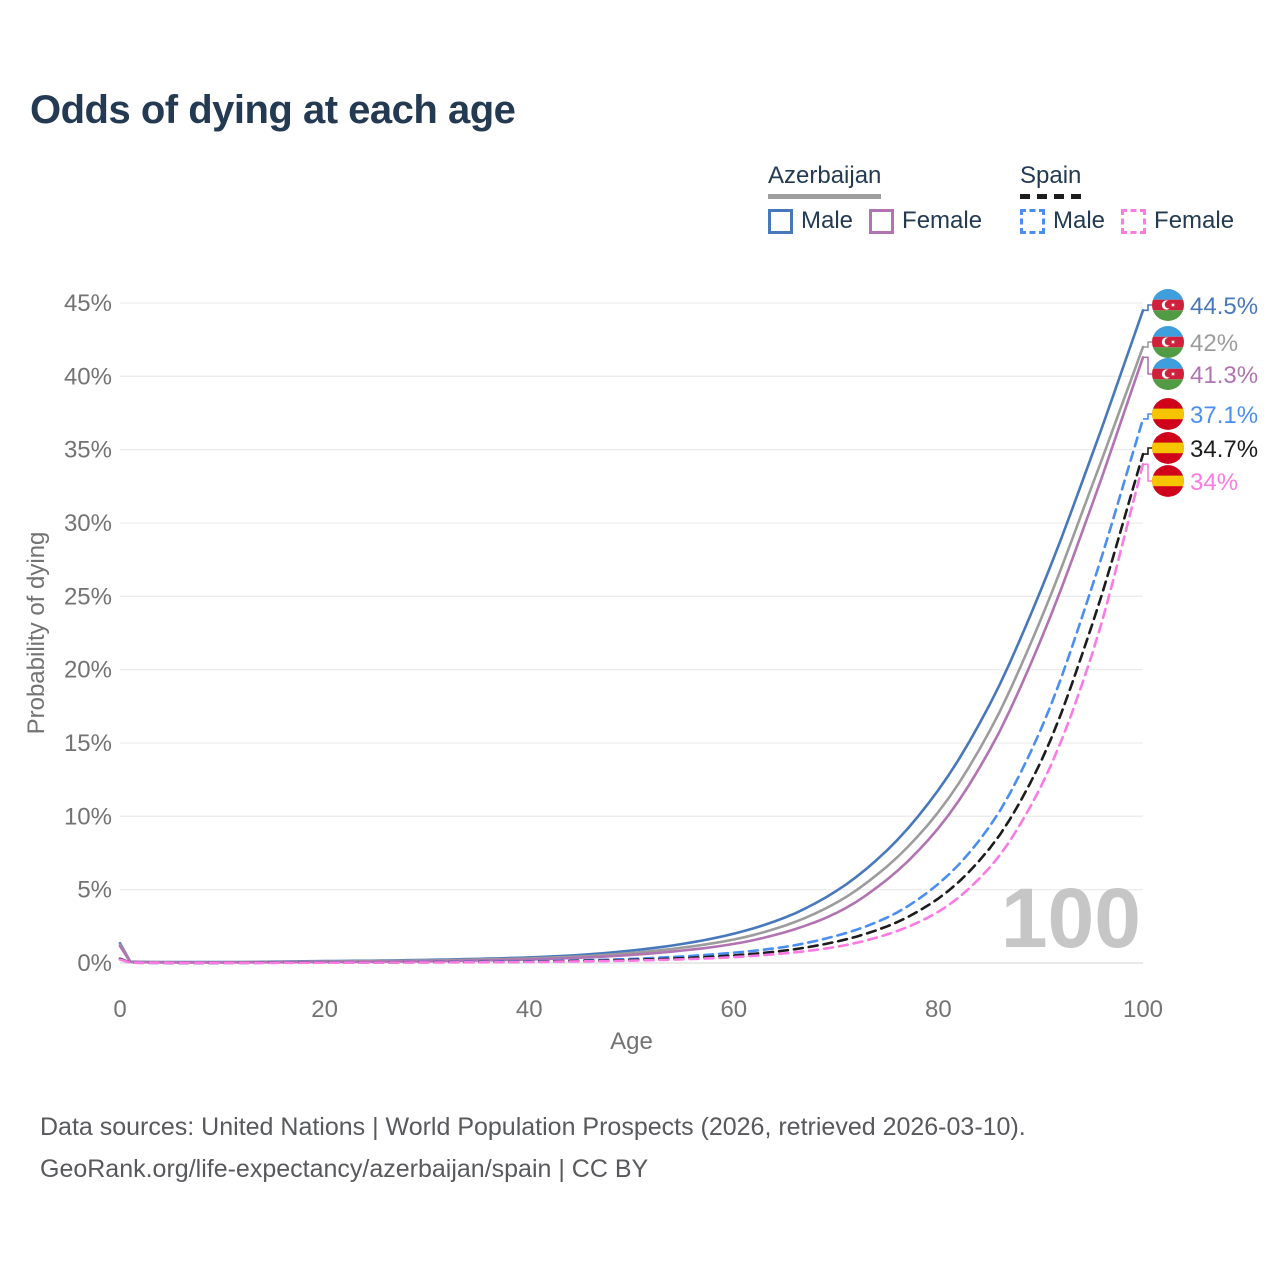 This screenshot has width=1280, height=1280. What do you see at coordinates (1214, 343) in the screenshot?
I see `end-value-label-azerbaijan-both: 42%` at bounding box center [1214, 343].